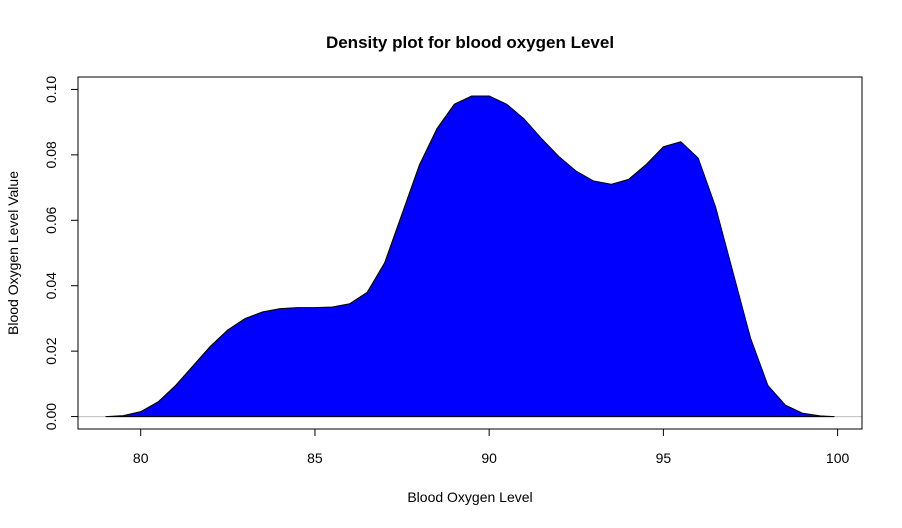 This screenshot has height=528, width=902. Describe the element at coordinates (838, 458) in the screenshot. I see `x-tick-label: 100` at that location.